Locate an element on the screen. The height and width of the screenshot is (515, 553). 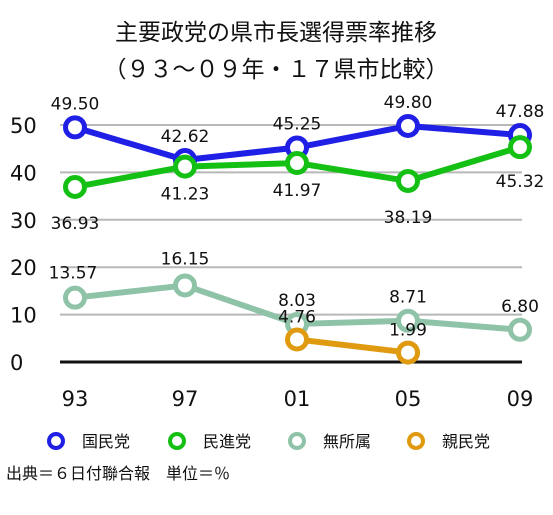
data-label-0-3: 49.80 is located at coordinates (408, 103).